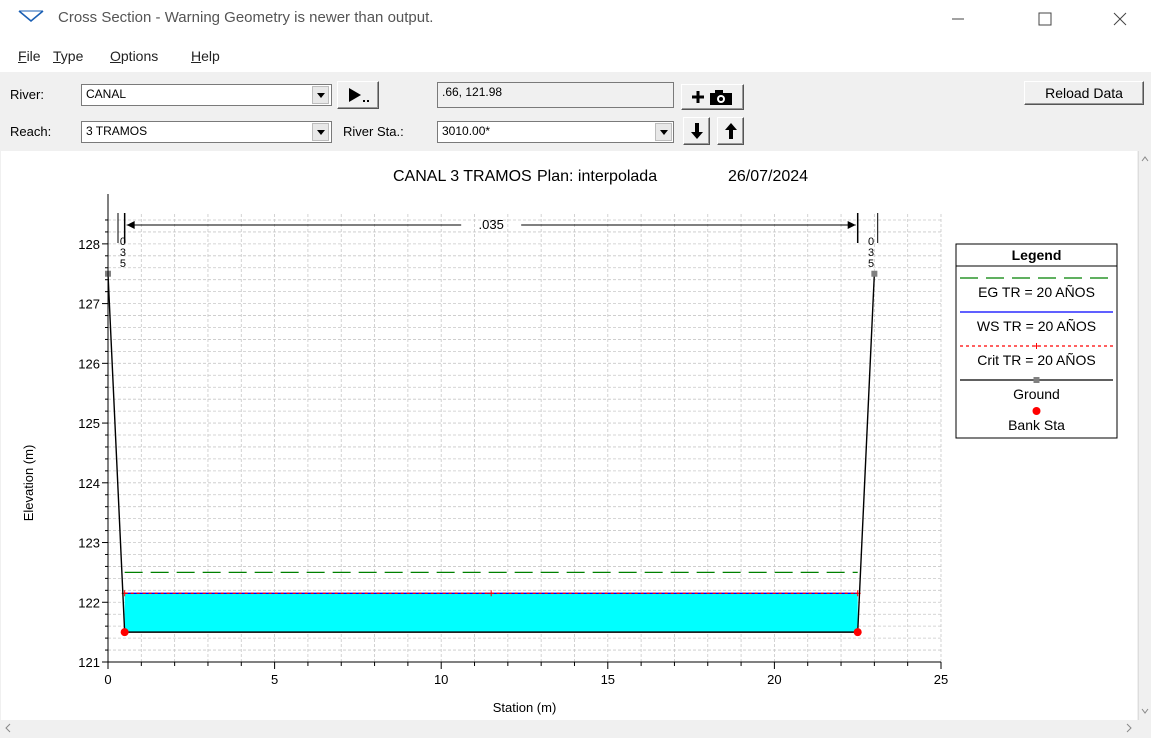 This screenshot has height=738, width=1151. I want to click on next-station-down-button, so click(696, 131).